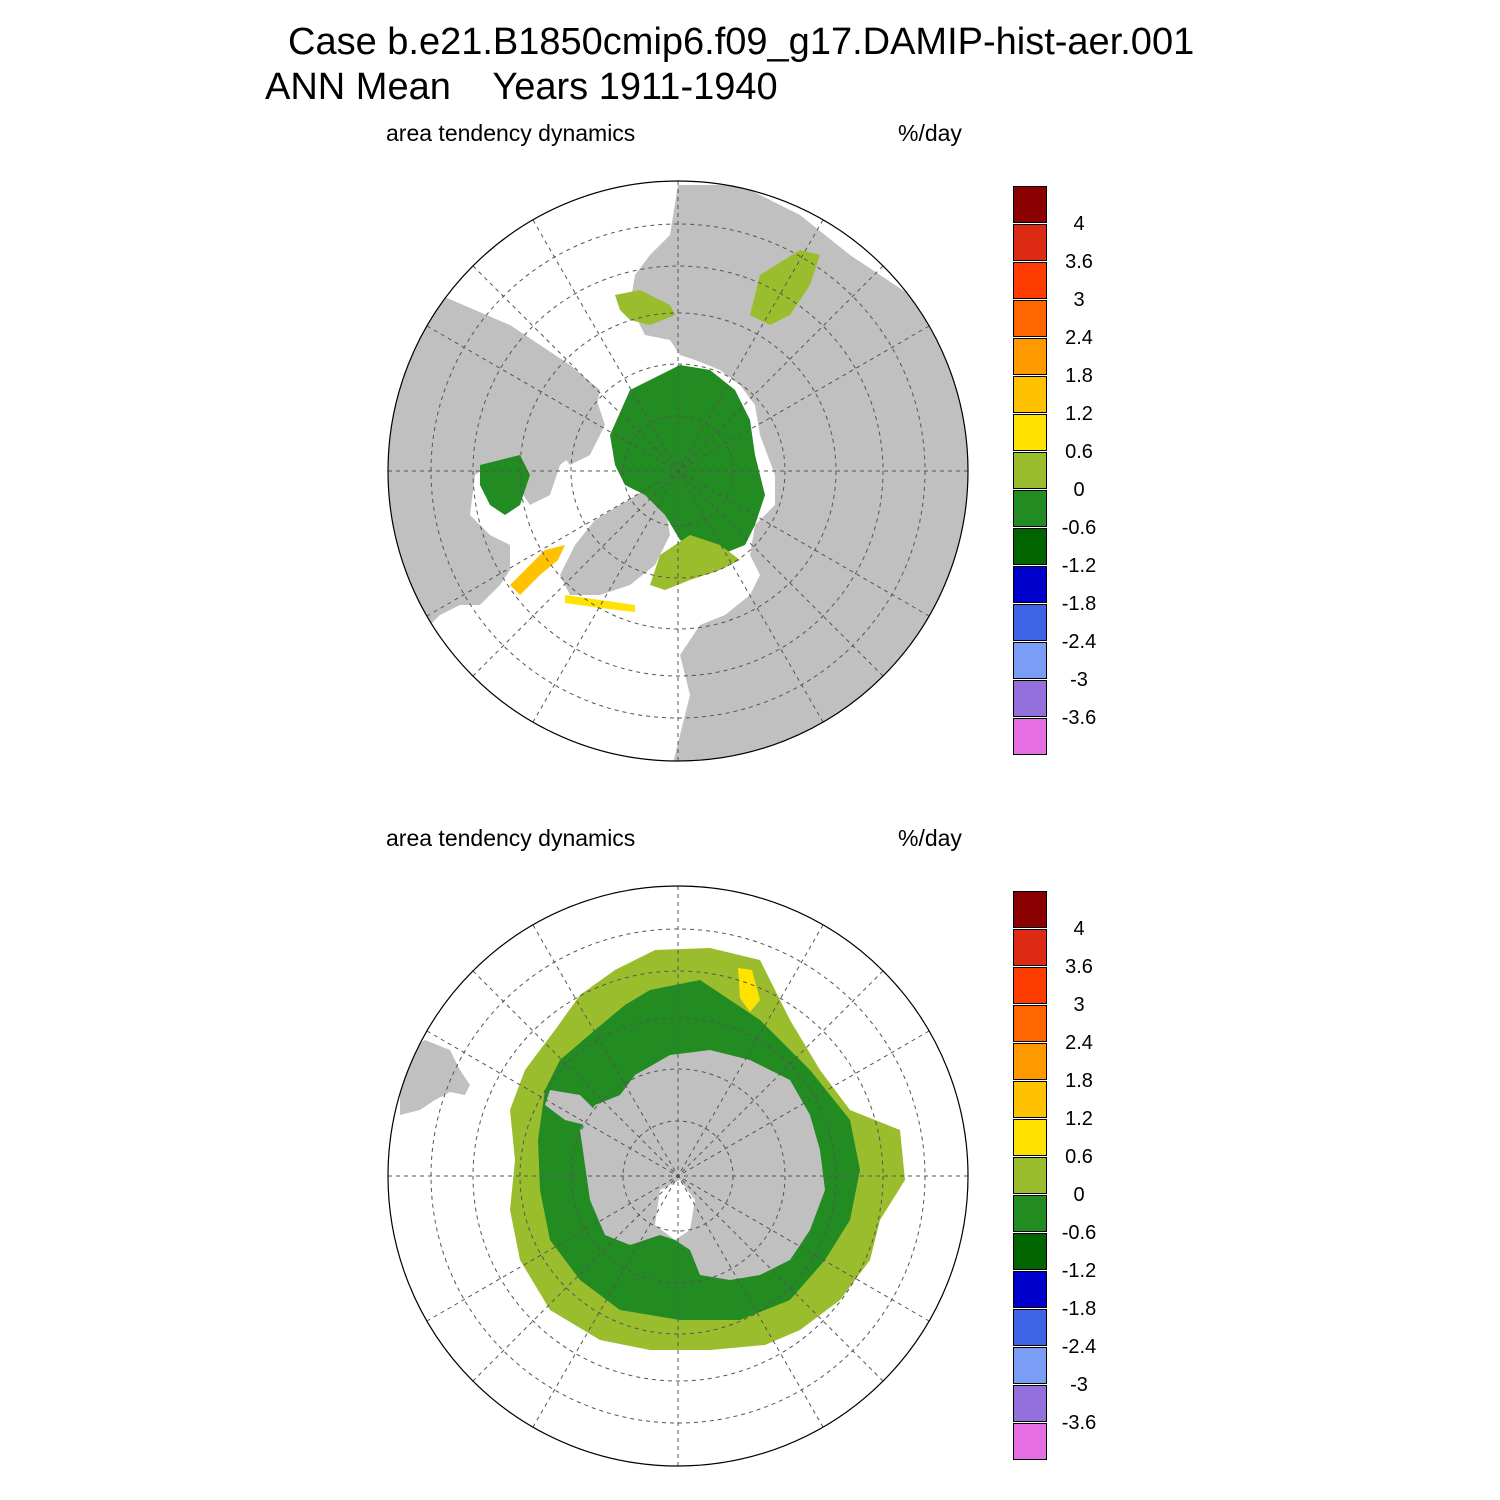 The image size is (1500, 1500). I want to click on south-america-land, so click(435, 1077).